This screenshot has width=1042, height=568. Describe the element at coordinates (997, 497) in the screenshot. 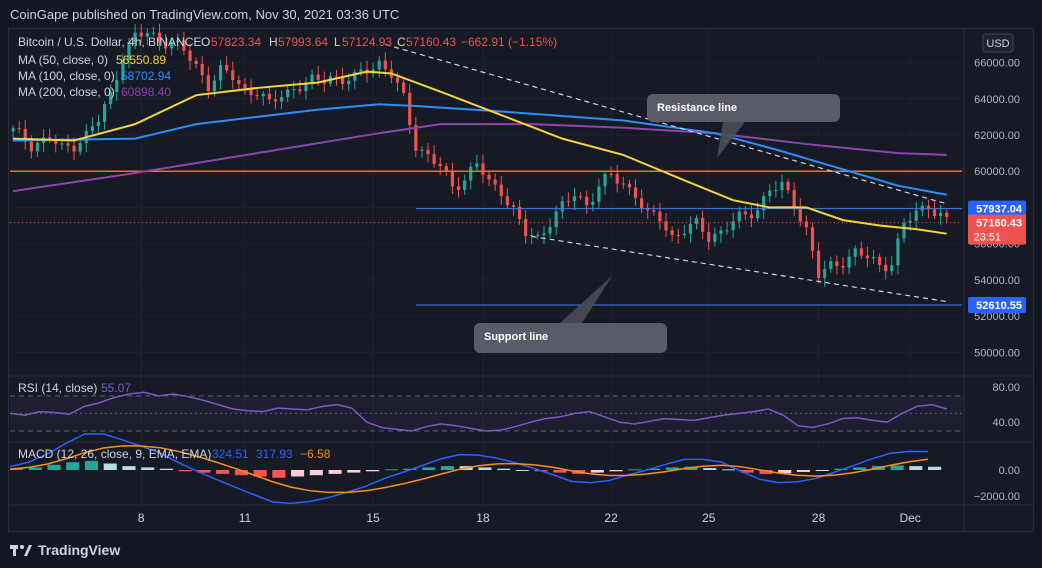

I see `macd-tick-label: −2000.00` at that location.